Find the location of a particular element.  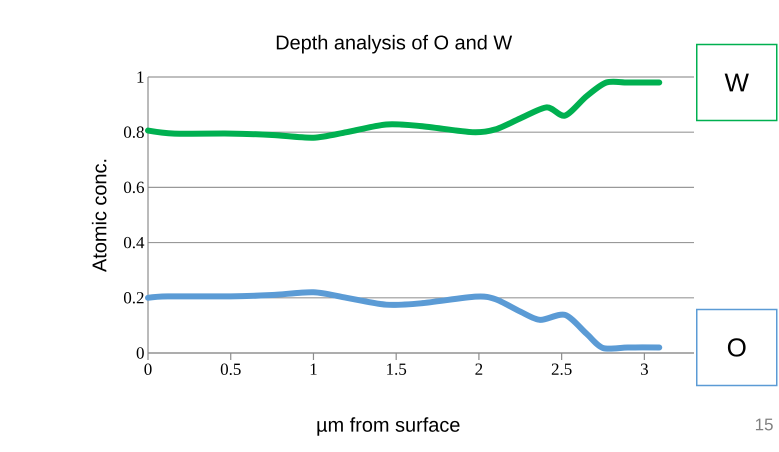

x-tick-label: 0 is located at coordinates (148, 369).